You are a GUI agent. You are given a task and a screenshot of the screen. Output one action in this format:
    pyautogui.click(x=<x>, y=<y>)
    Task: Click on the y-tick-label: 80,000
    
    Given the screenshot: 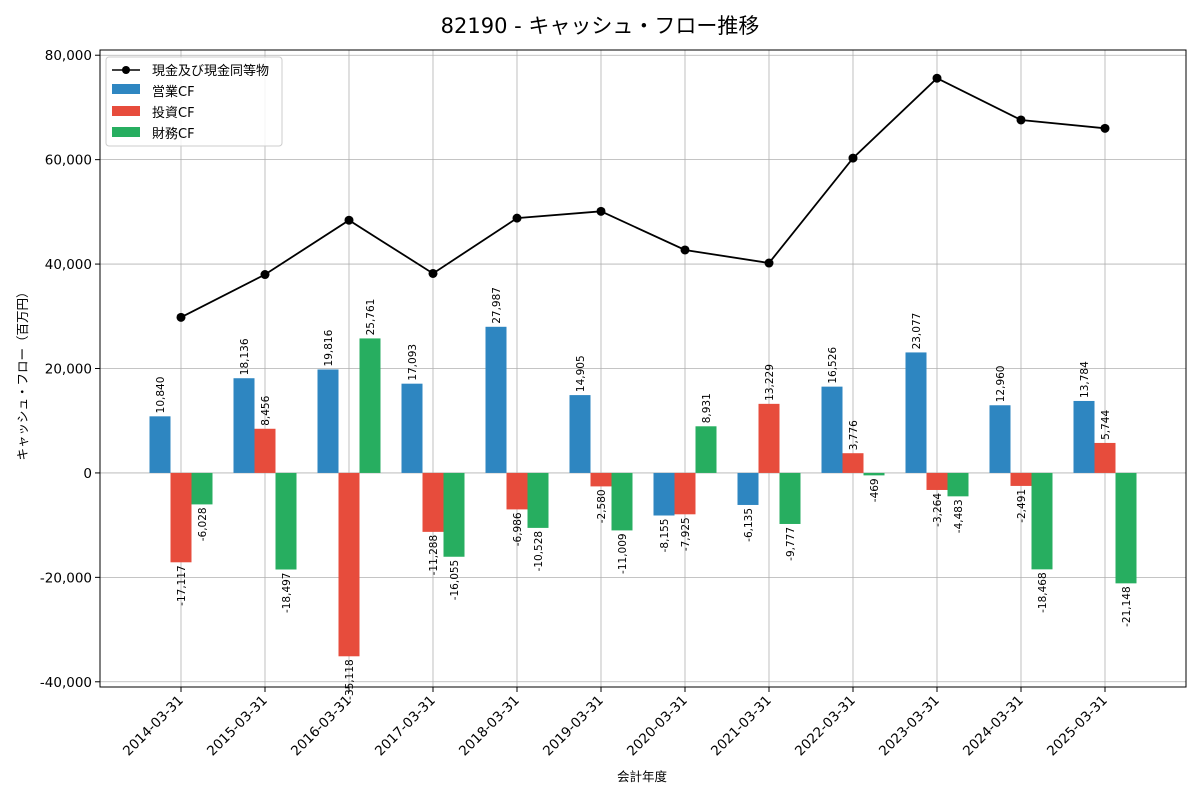 What is the action you would take?
    pyautogui.click(x=68, y=56)
    